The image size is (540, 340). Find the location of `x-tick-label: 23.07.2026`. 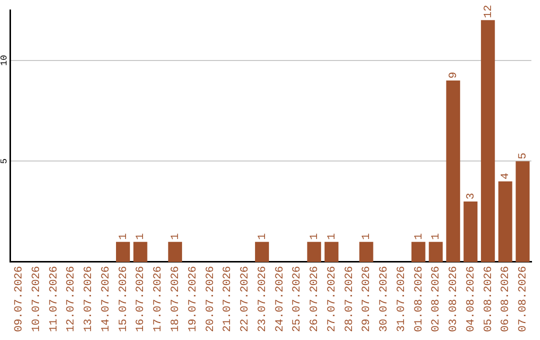

x-tick-label: 23.07.2026 is located at coordinates (262, 299).